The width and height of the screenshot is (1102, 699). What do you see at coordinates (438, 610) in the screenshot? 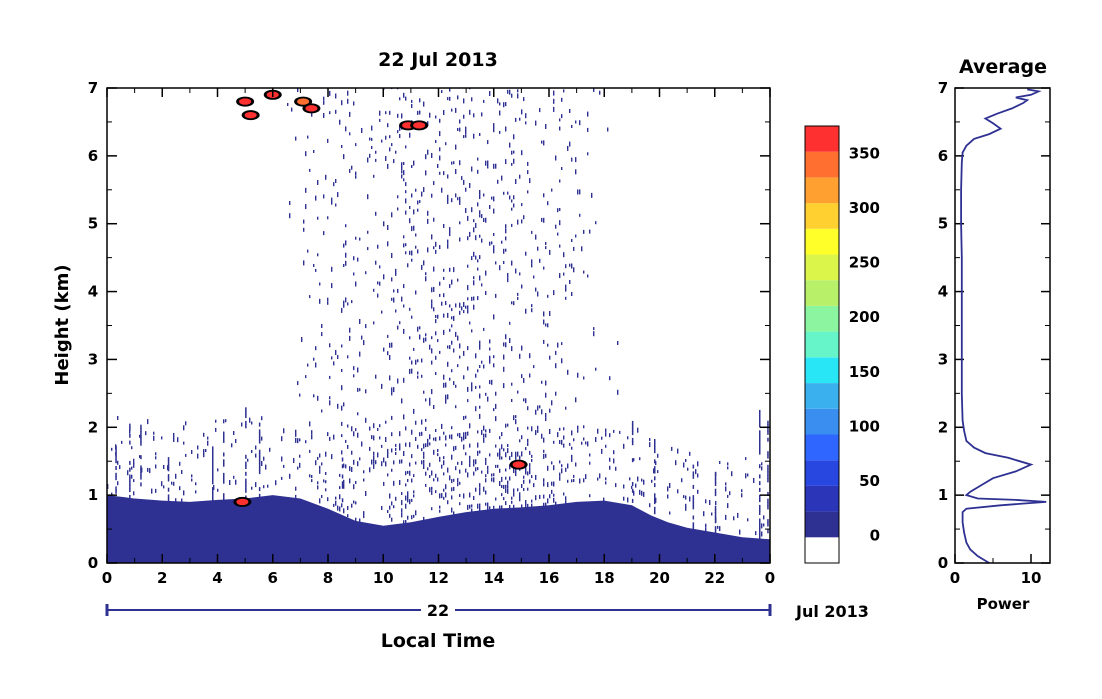
I see `date-axis-label-bg` at bounding box center [438, 610].